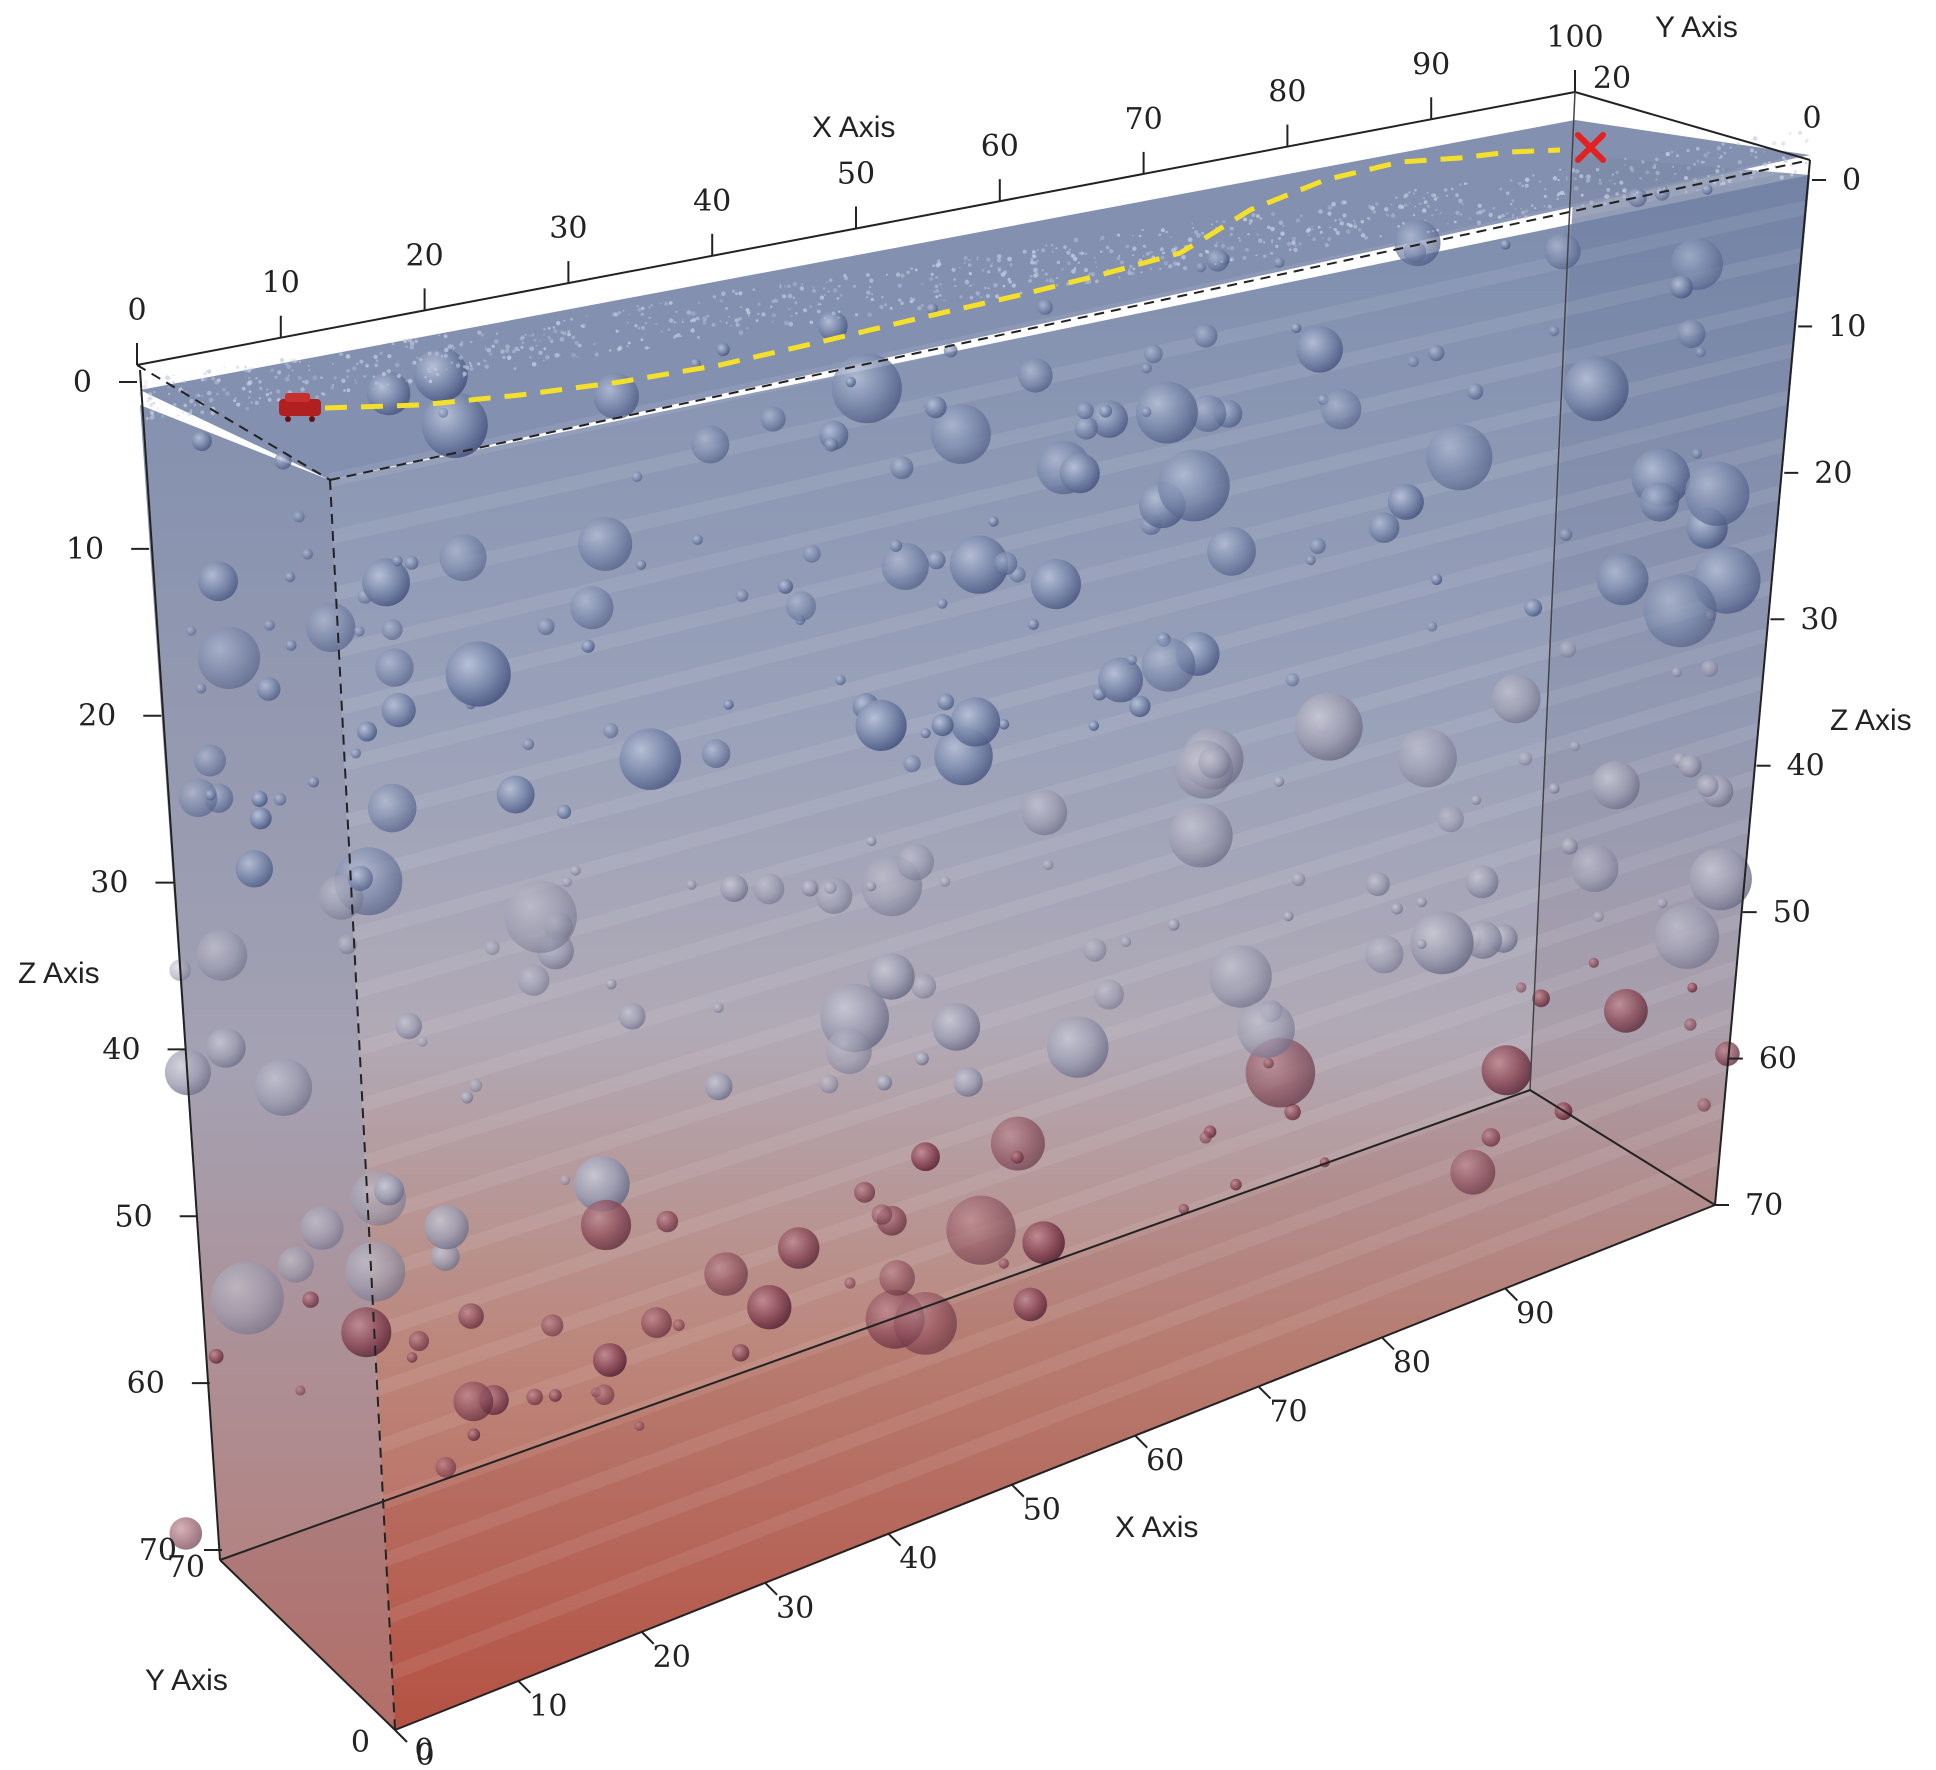 The height and width of the screenshot is (1770, 1936). What do you see at coordinates (568, 228) in the screenshot?
I see `top-x-axis-tick-label: 30` at bounding box center [568, 228].